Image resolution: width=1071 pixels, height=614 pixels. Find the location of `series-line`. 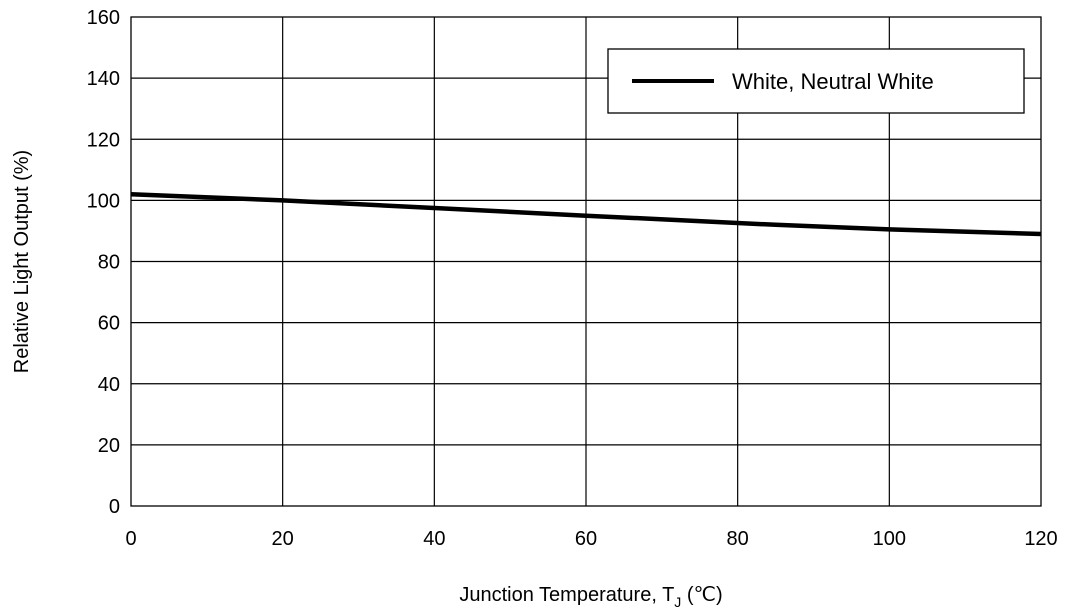

series-line is located at coordinates (586, 214).